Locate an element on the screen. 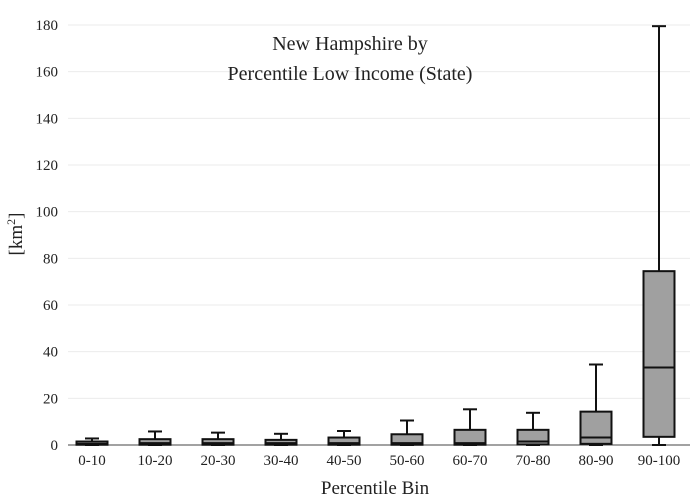  chart-title-line-2: Percentile Low Income (State) is located at coordinates (350, 74).